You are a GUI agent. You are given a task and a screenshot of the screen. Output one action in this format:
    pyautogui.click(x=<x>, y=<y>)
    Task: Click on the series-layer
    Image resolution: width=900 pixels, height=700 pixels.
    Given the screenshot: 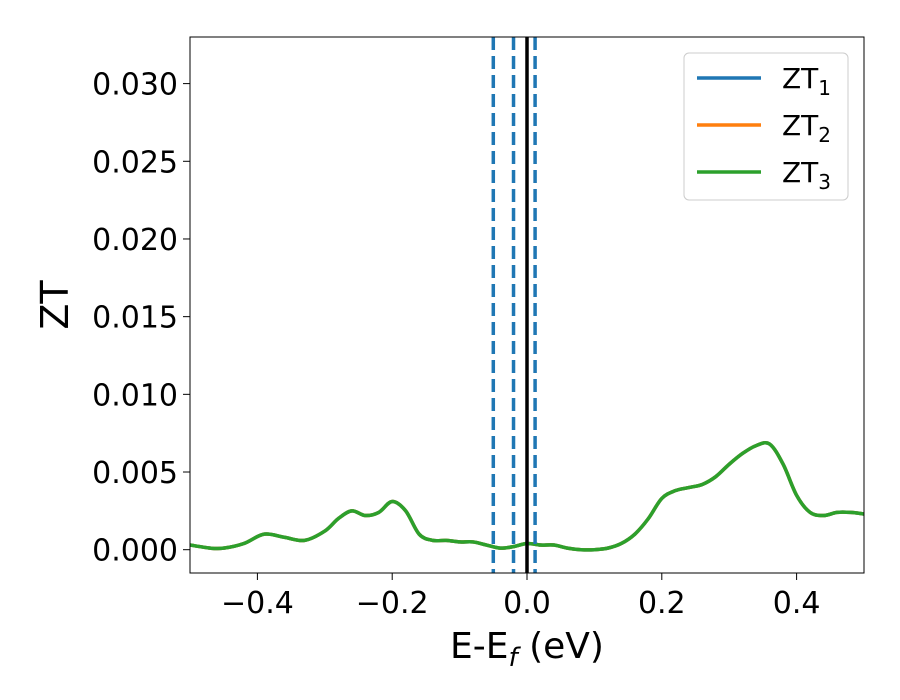 What is the action you would take?
    pyautogui.click(x=527, y=496)
    